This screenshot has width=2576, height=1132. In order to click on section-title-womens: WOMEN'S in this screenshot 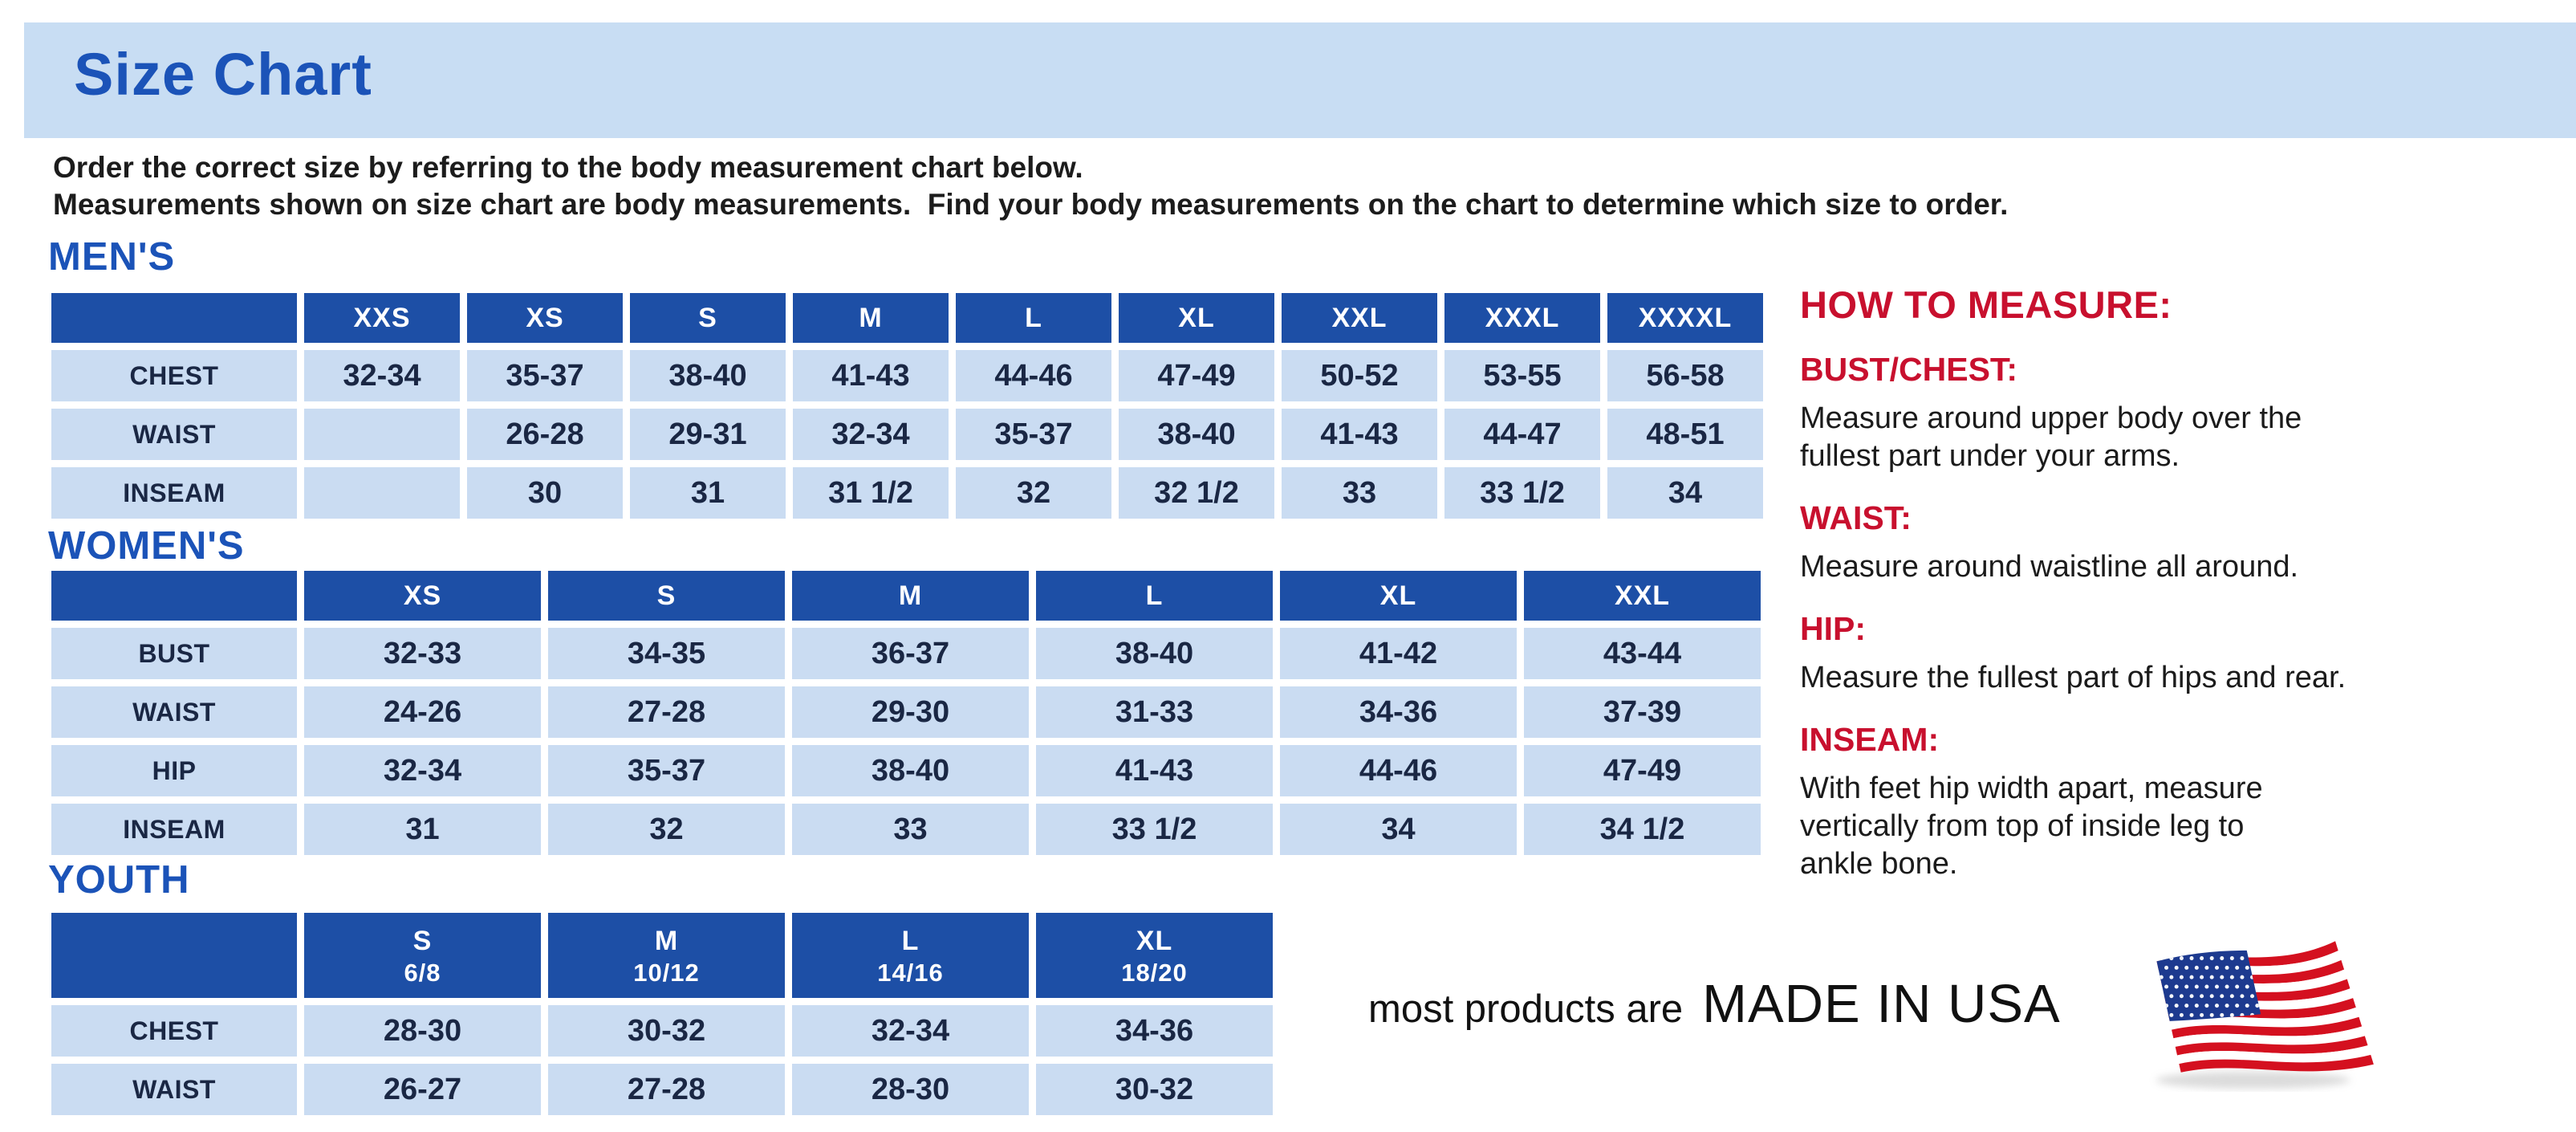, I will do `click(146, 546)`.